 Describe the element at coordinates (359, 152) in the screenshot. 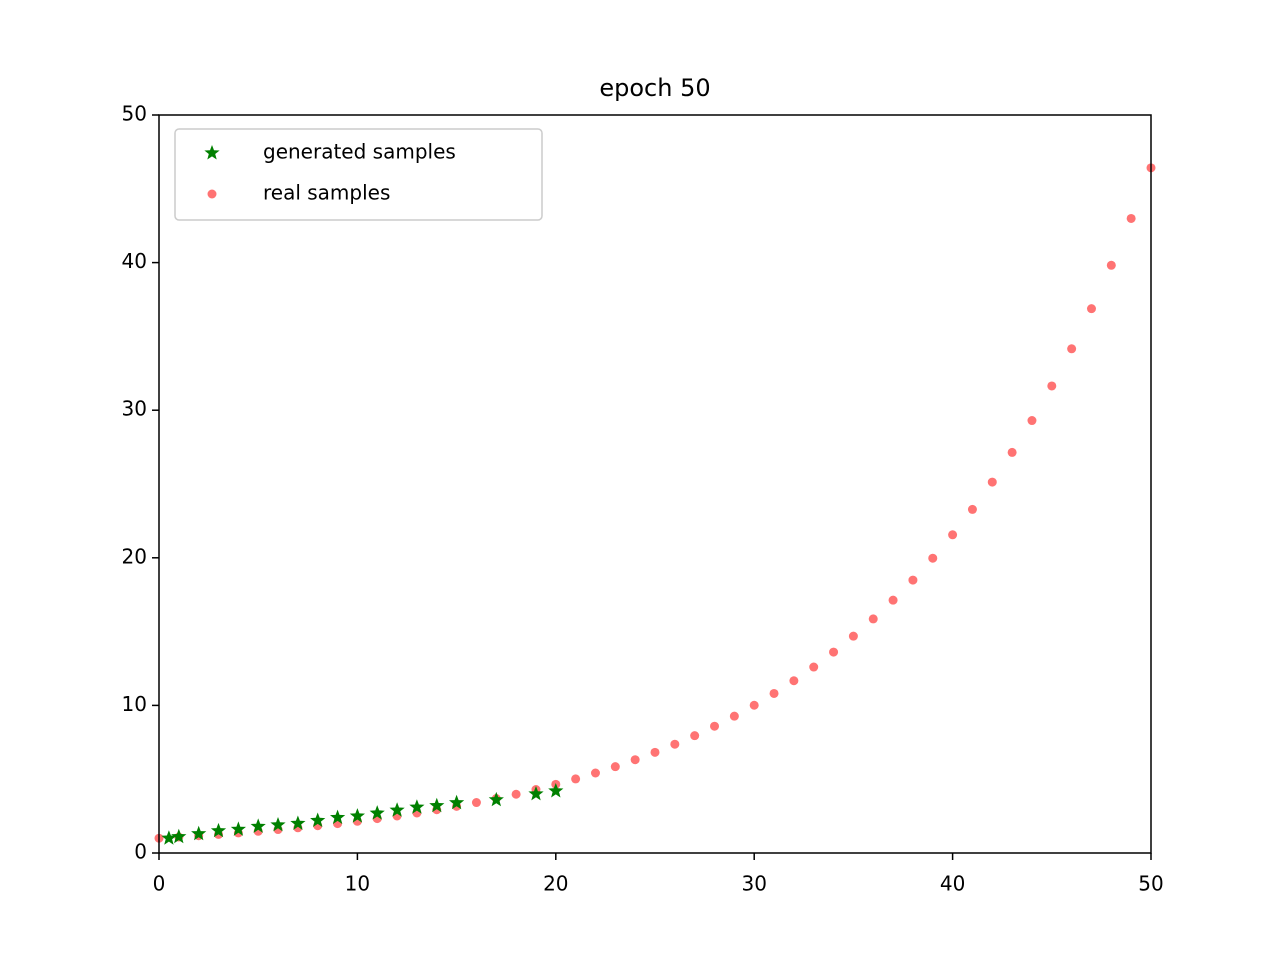

I see `legend-label: generated samples` at that location.